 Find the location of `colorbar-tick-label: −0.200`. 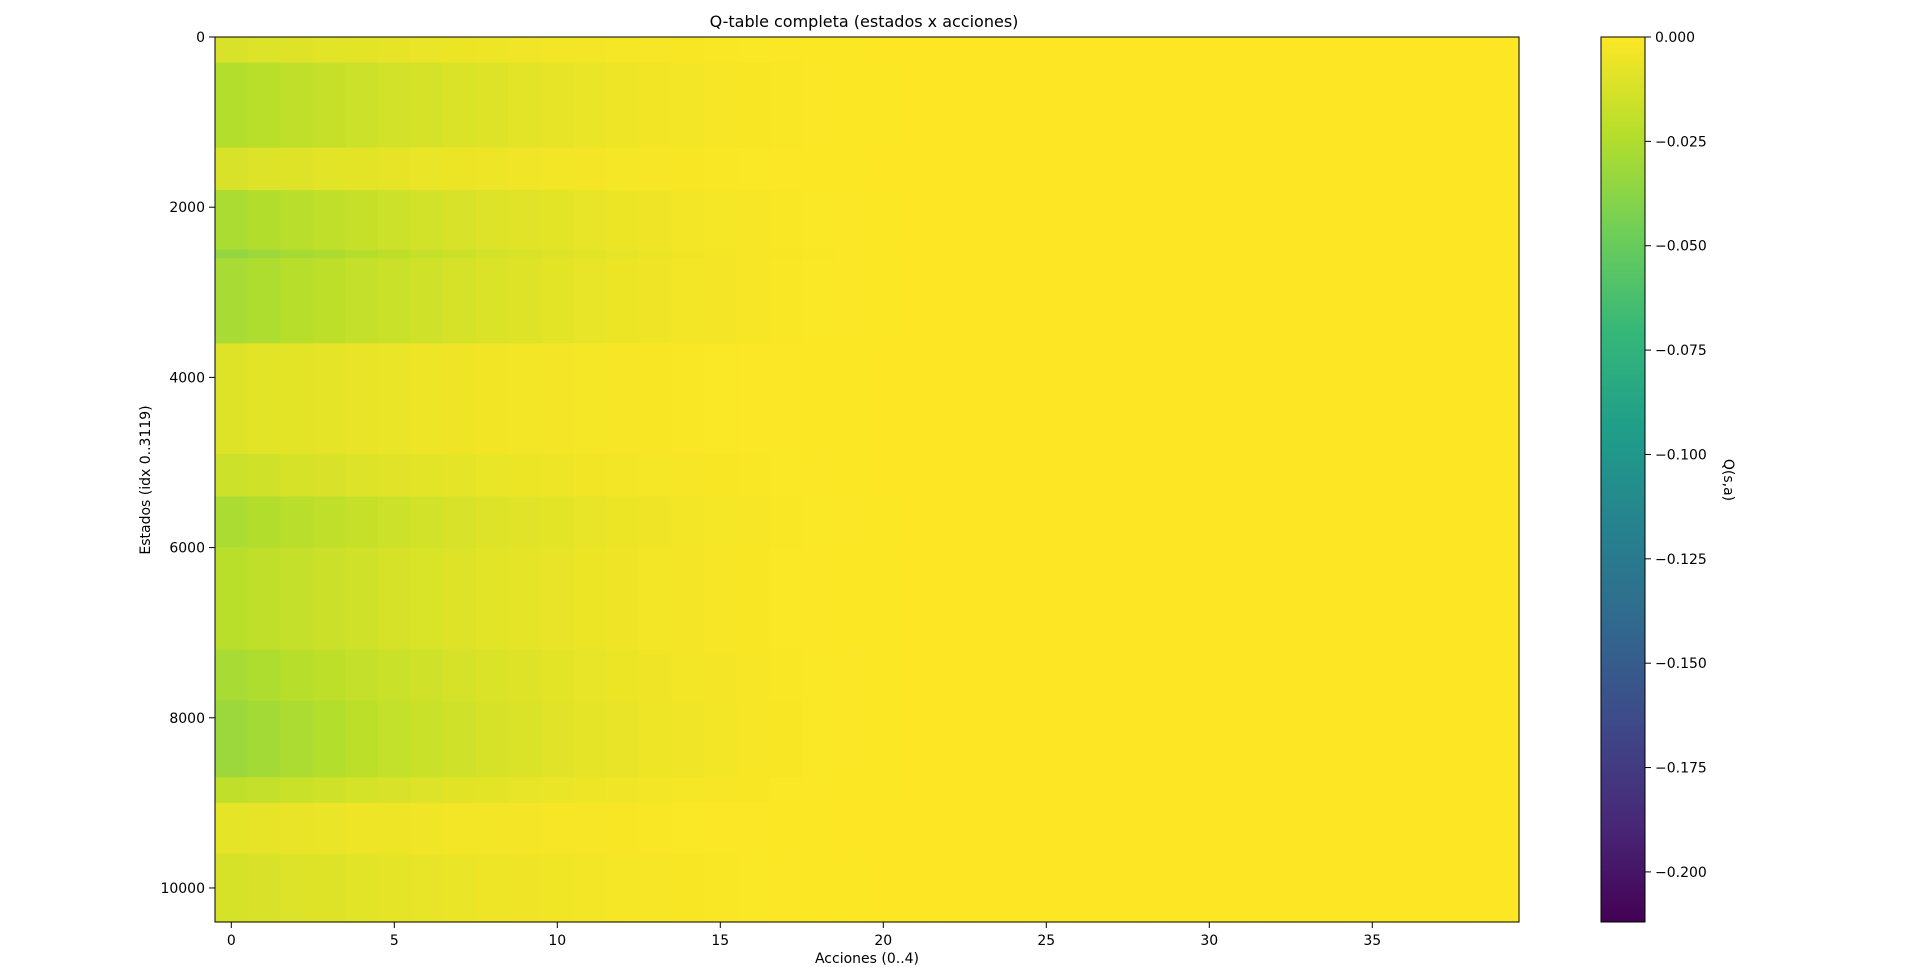

colorbar-tick-label: −0.200 is located at coordinates (1681, 873).